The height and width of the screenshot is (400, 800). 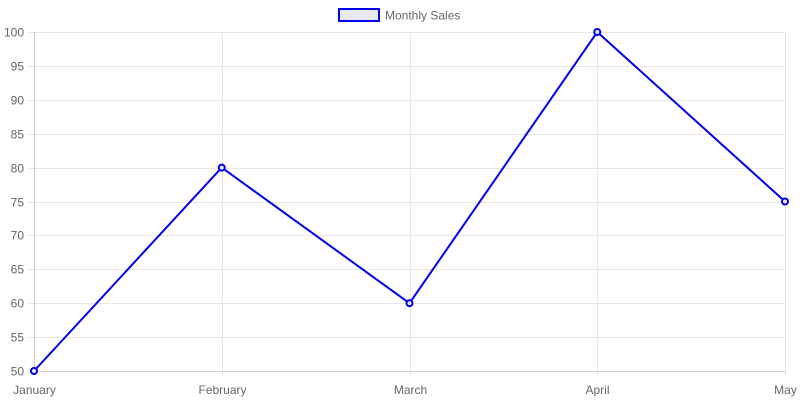 I want to click on y-tick-label: 65, so click(x=18, y=270).